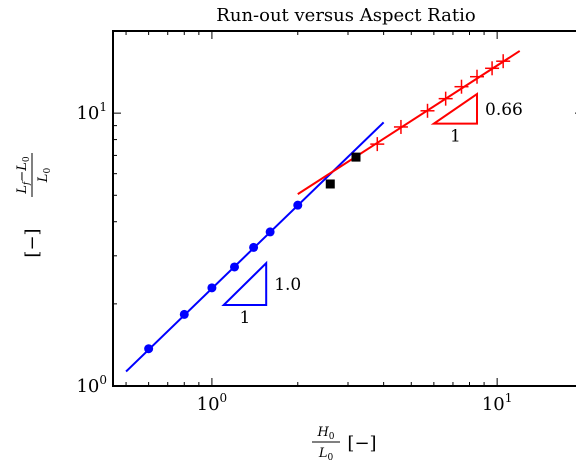  I want to click on y-label-num-a-sub: f, so click(27, 183).